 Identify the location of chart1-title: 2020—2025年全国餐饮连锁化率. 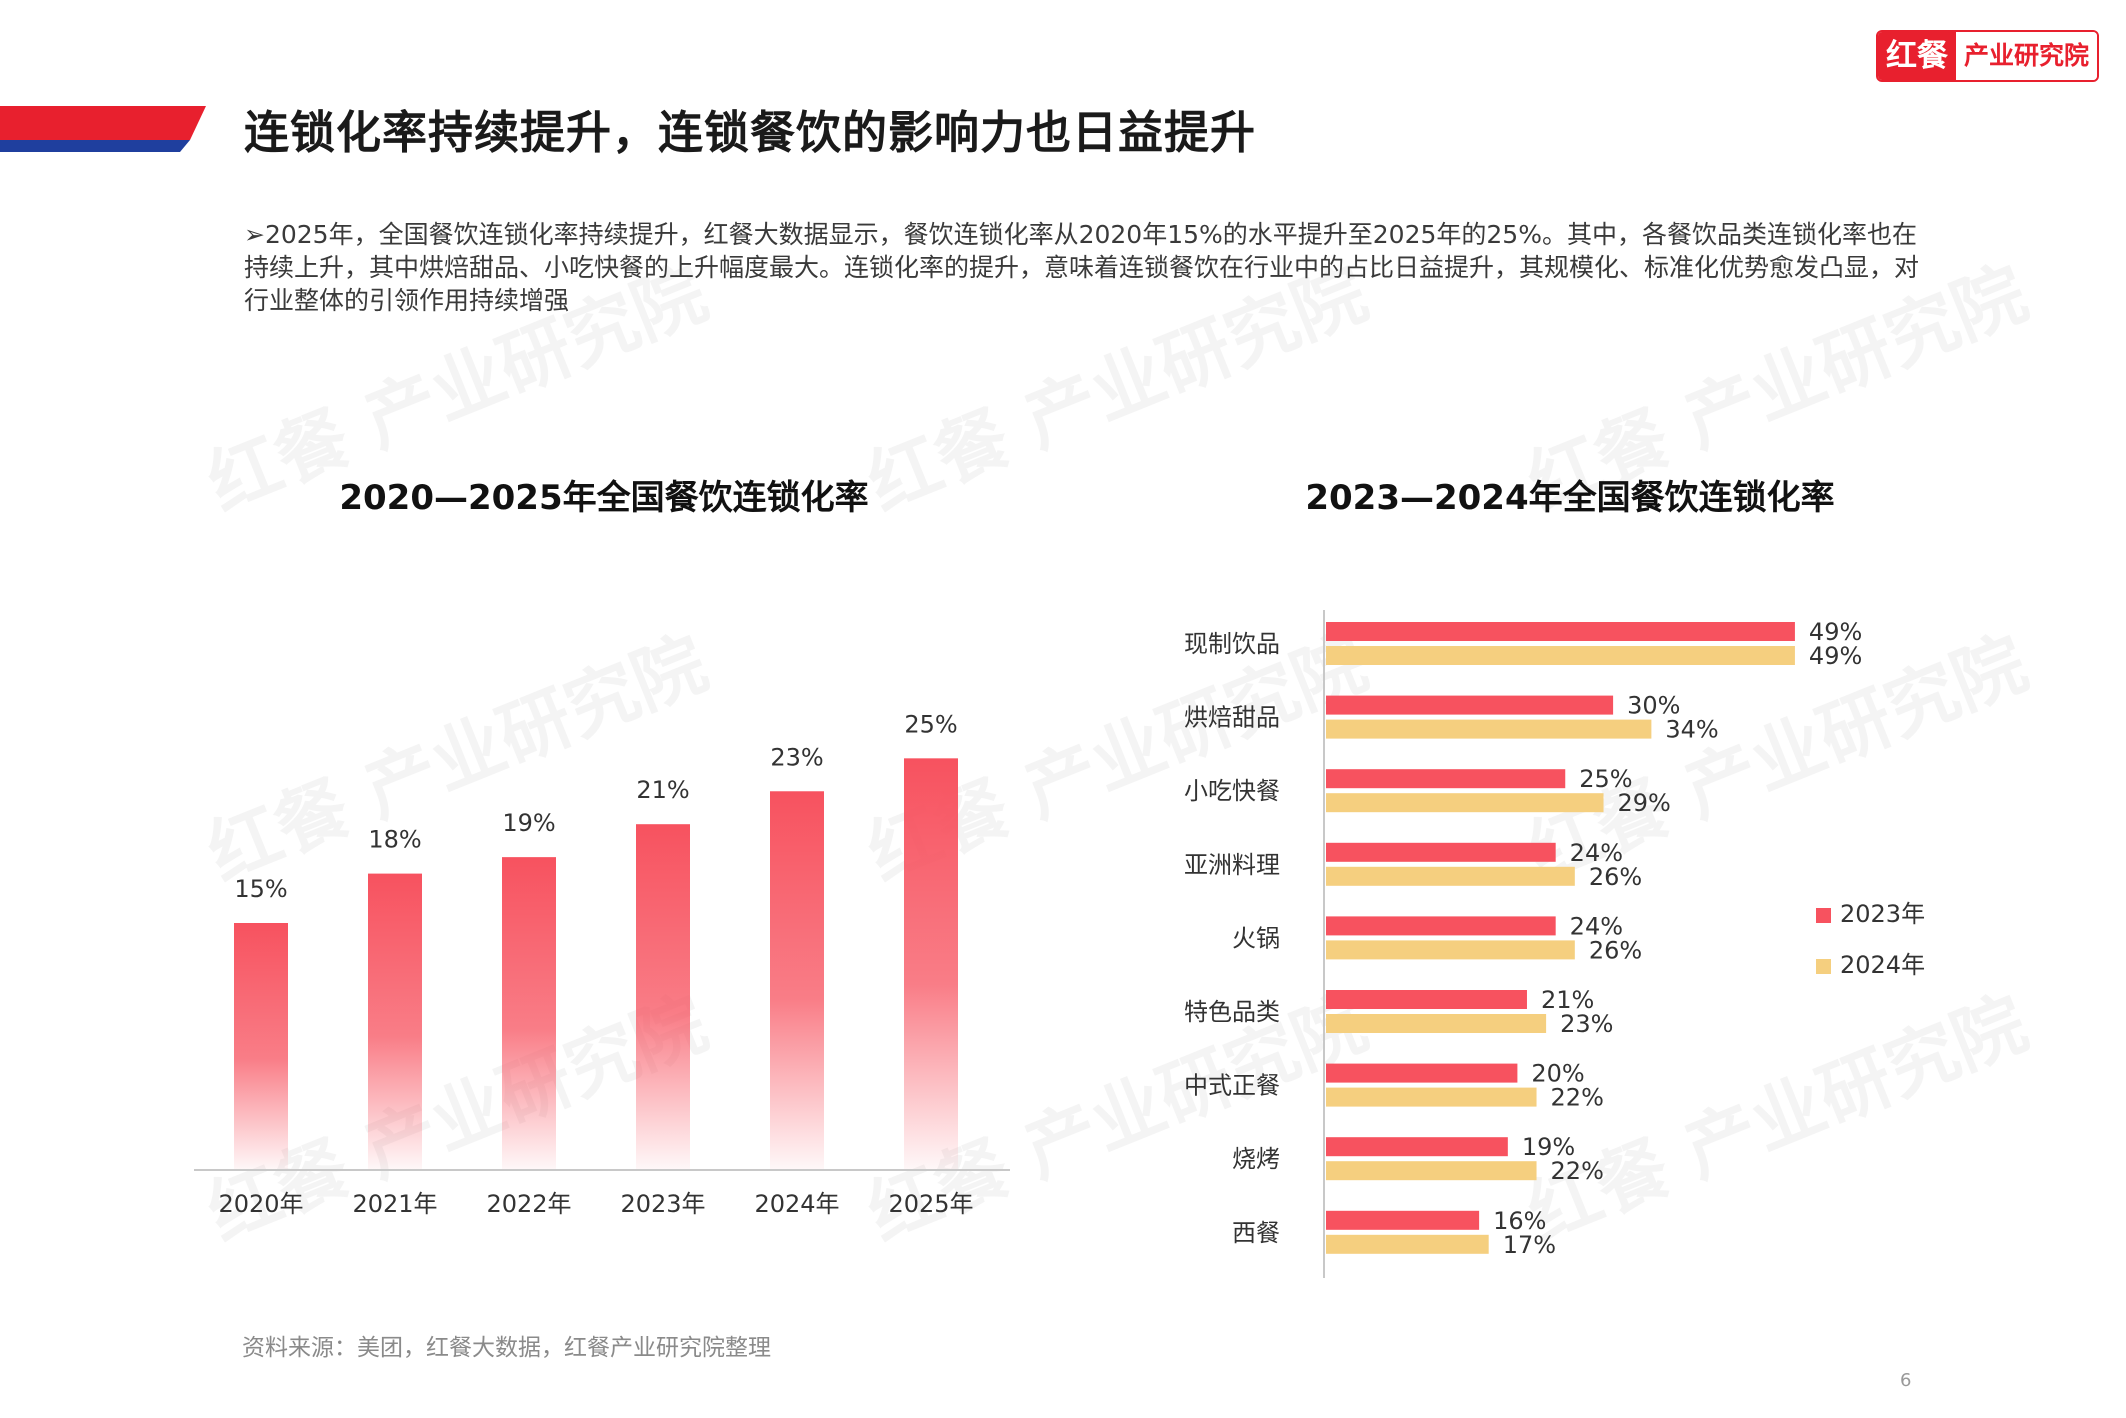
(604, 498).